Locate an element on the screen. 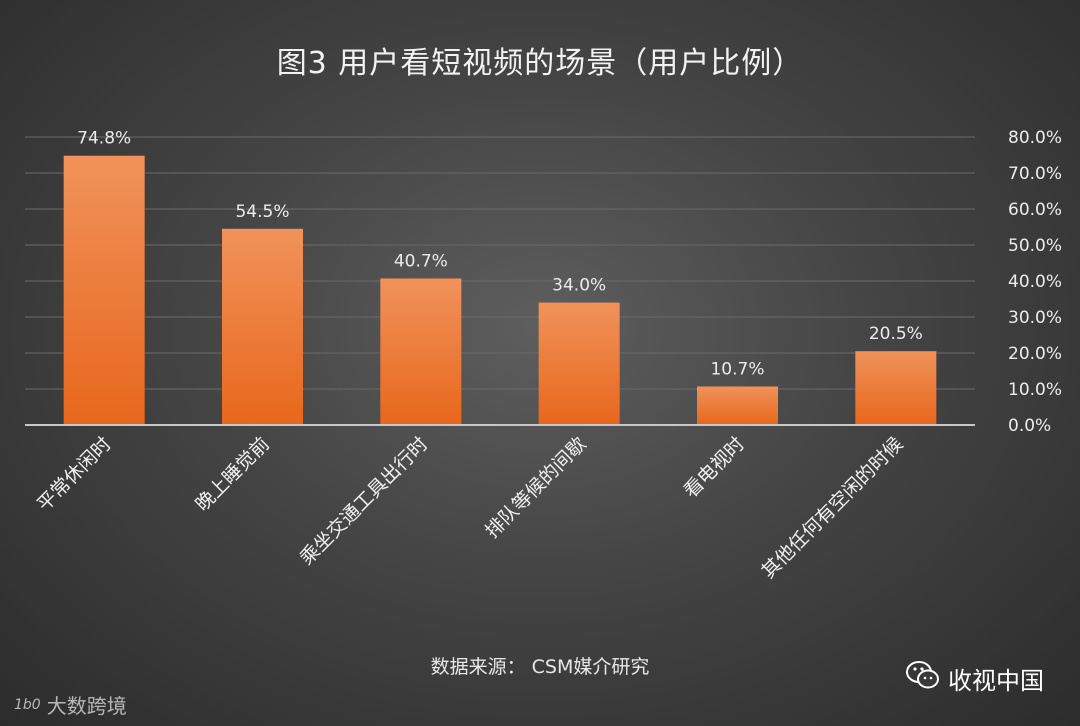 The height and width of the screenshot is (726, 1080). data-label: 34.0% is located at coordinates (579, 286).